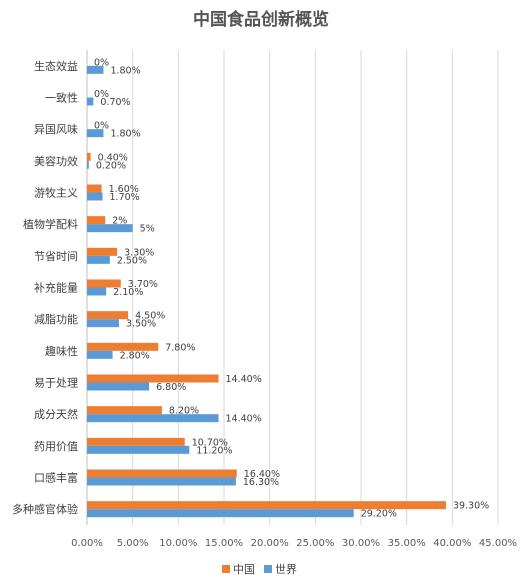 The image size is (523, 588). Describe the element at coordinates (56, 161) in the screenshot. I see `category-label: 美容功效` at that location.